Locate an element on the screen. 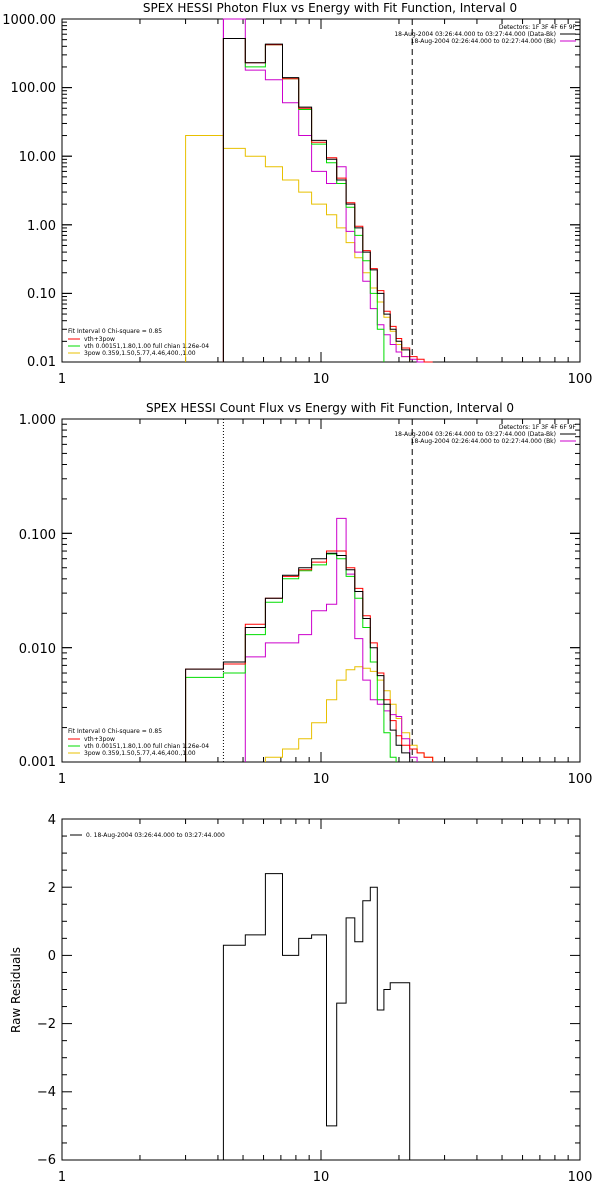 Image resolution: width=600 pixels, height=1200 pixels. y-tick-label: −6 is located at coordinates (46, 1160).